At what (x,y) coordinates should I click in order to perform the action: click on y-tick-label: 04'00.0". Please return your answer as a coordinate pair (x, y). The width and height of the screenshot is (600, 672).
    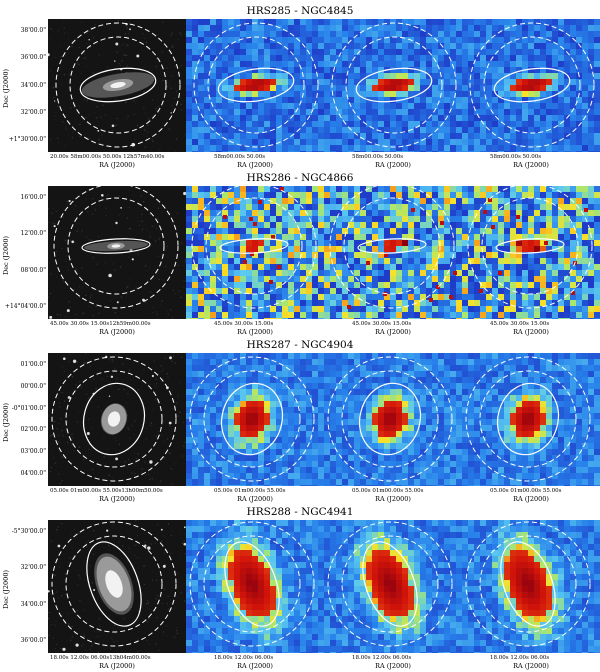
    Looking at the image, I should click on (23, 473).